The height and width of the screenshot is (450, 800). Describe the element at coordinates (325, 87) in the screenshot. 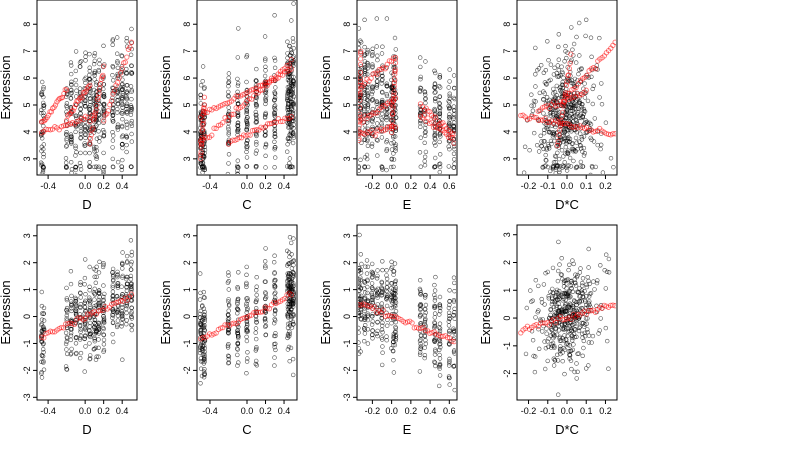

I see `y-axis-title: Expression` at that location.